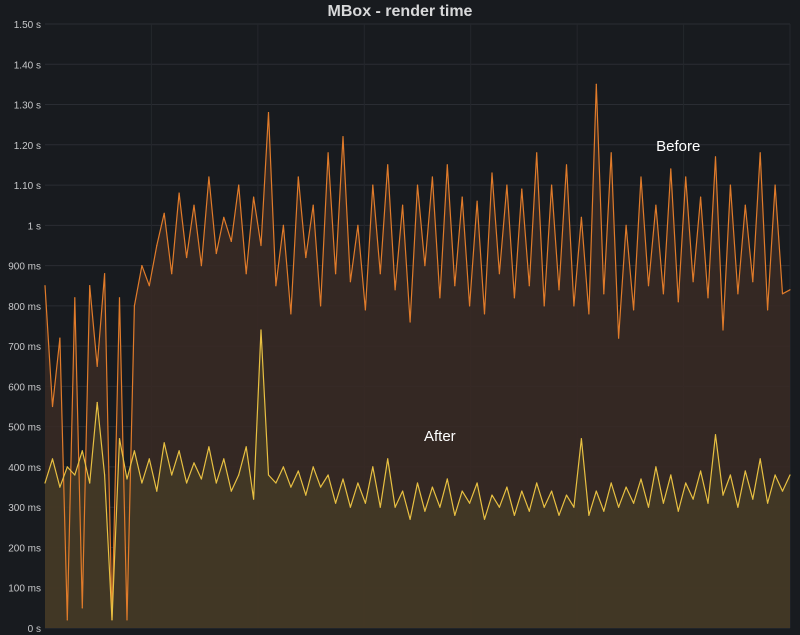 Image resolution: width=800 pixels, height=635 pixels. Describe the element at coordinates (27, 25) in the screenshot. I see `y-tick-label: 1.50 s` at that location.